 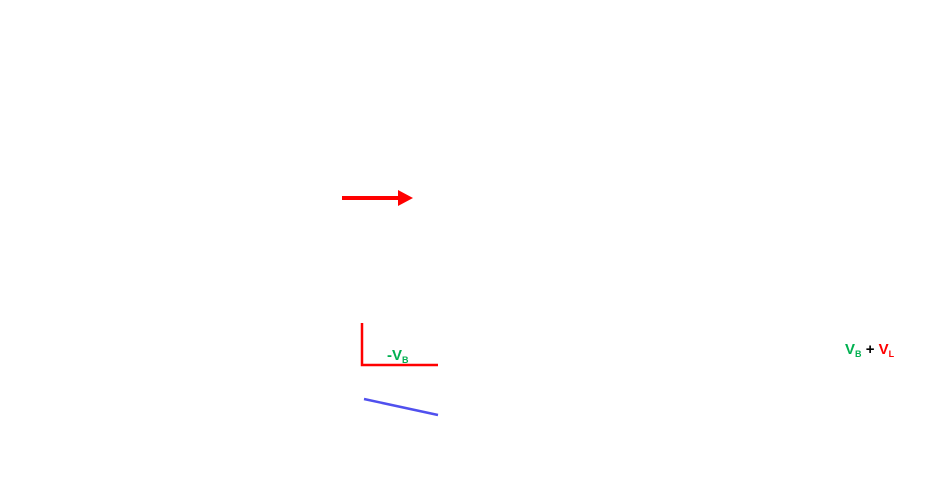 What do you see at coordinates (377, 198) in the screenshot?
I see `red-arrow` at bounding box center [377, 198].